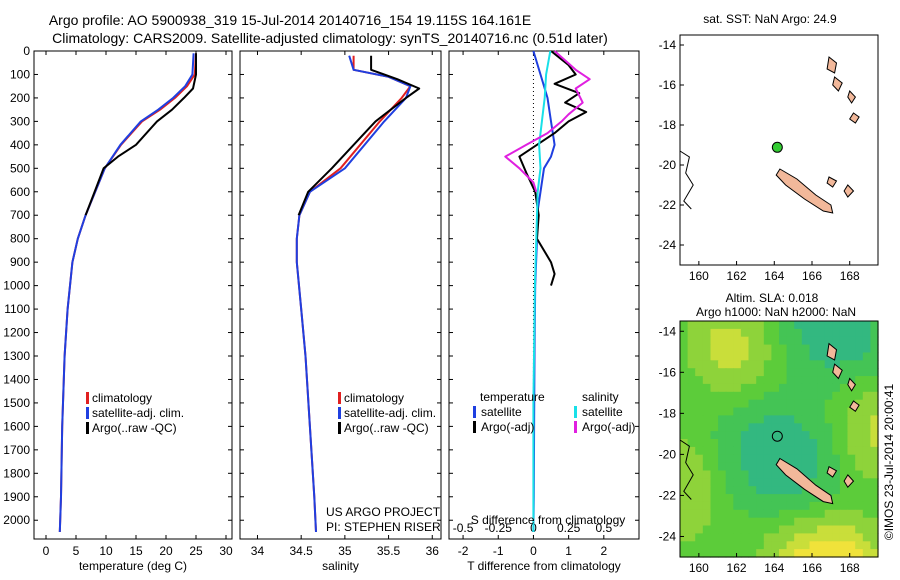 The image size is (900, 580). Describe the element at coordinates (383, 512) in the screenshot. I see `credit-line1: US ARGO PROJECT` at that location.